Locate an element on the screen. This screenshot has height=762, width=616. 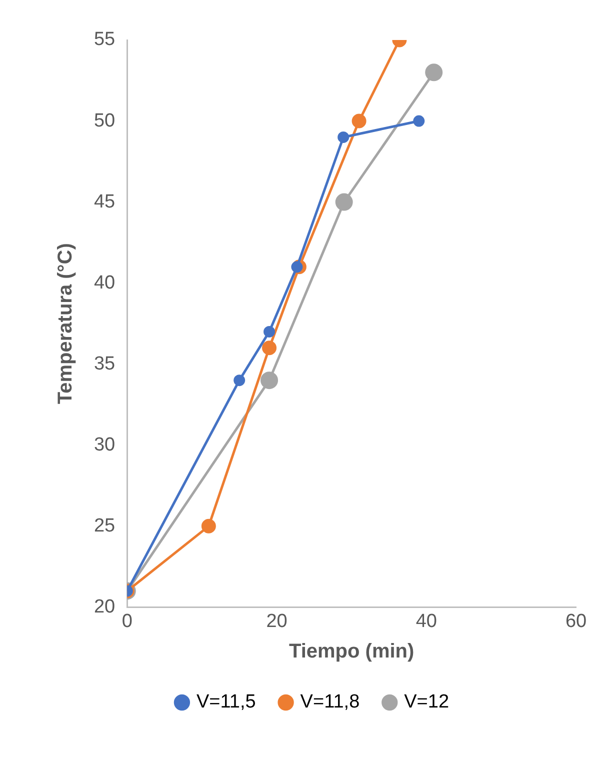
y-tick-label: 25 is located at coordinates (105, 525).